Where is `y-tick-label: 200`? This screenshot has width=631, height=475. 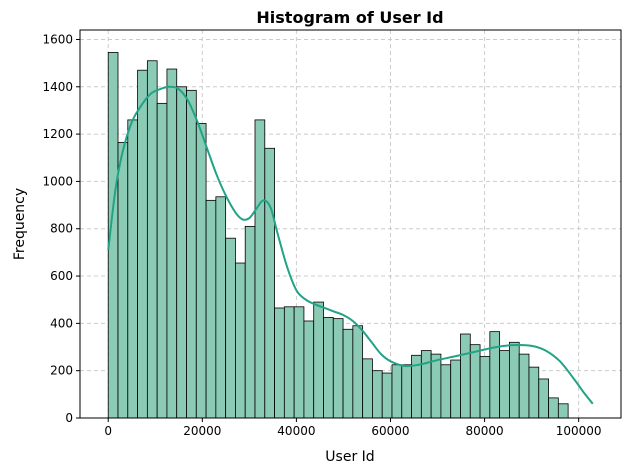
y-tick-label: 200 is located at coordinates (61, 371).